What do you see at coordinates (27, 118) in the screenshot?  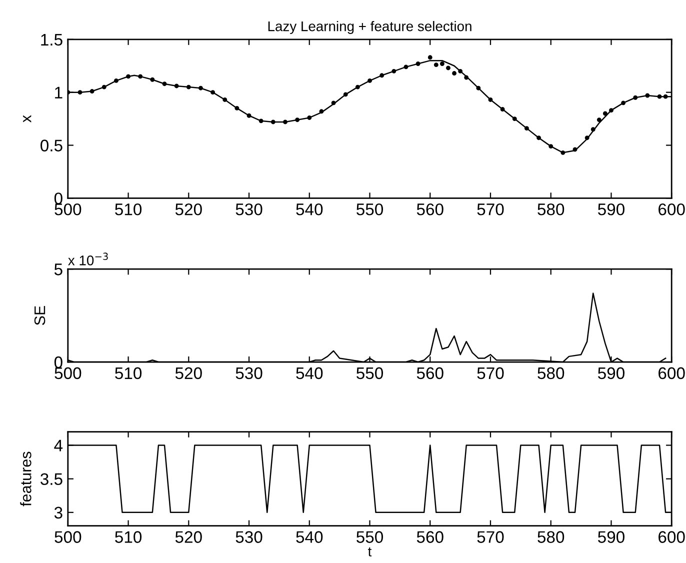 I see `y-axis-title: x` at bounding box center [27, 118].